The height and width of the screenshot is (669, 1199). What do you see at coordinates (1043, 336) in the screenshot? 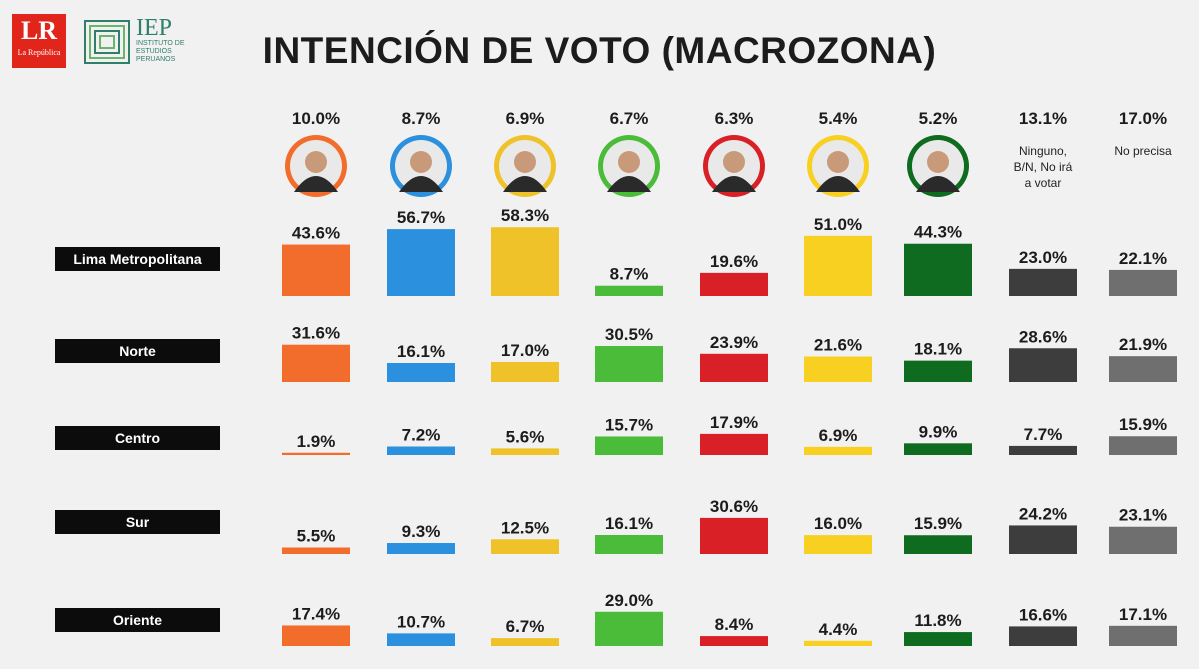
I see `bar-value-label: 28.6%` at bounding box center [1043, 336].